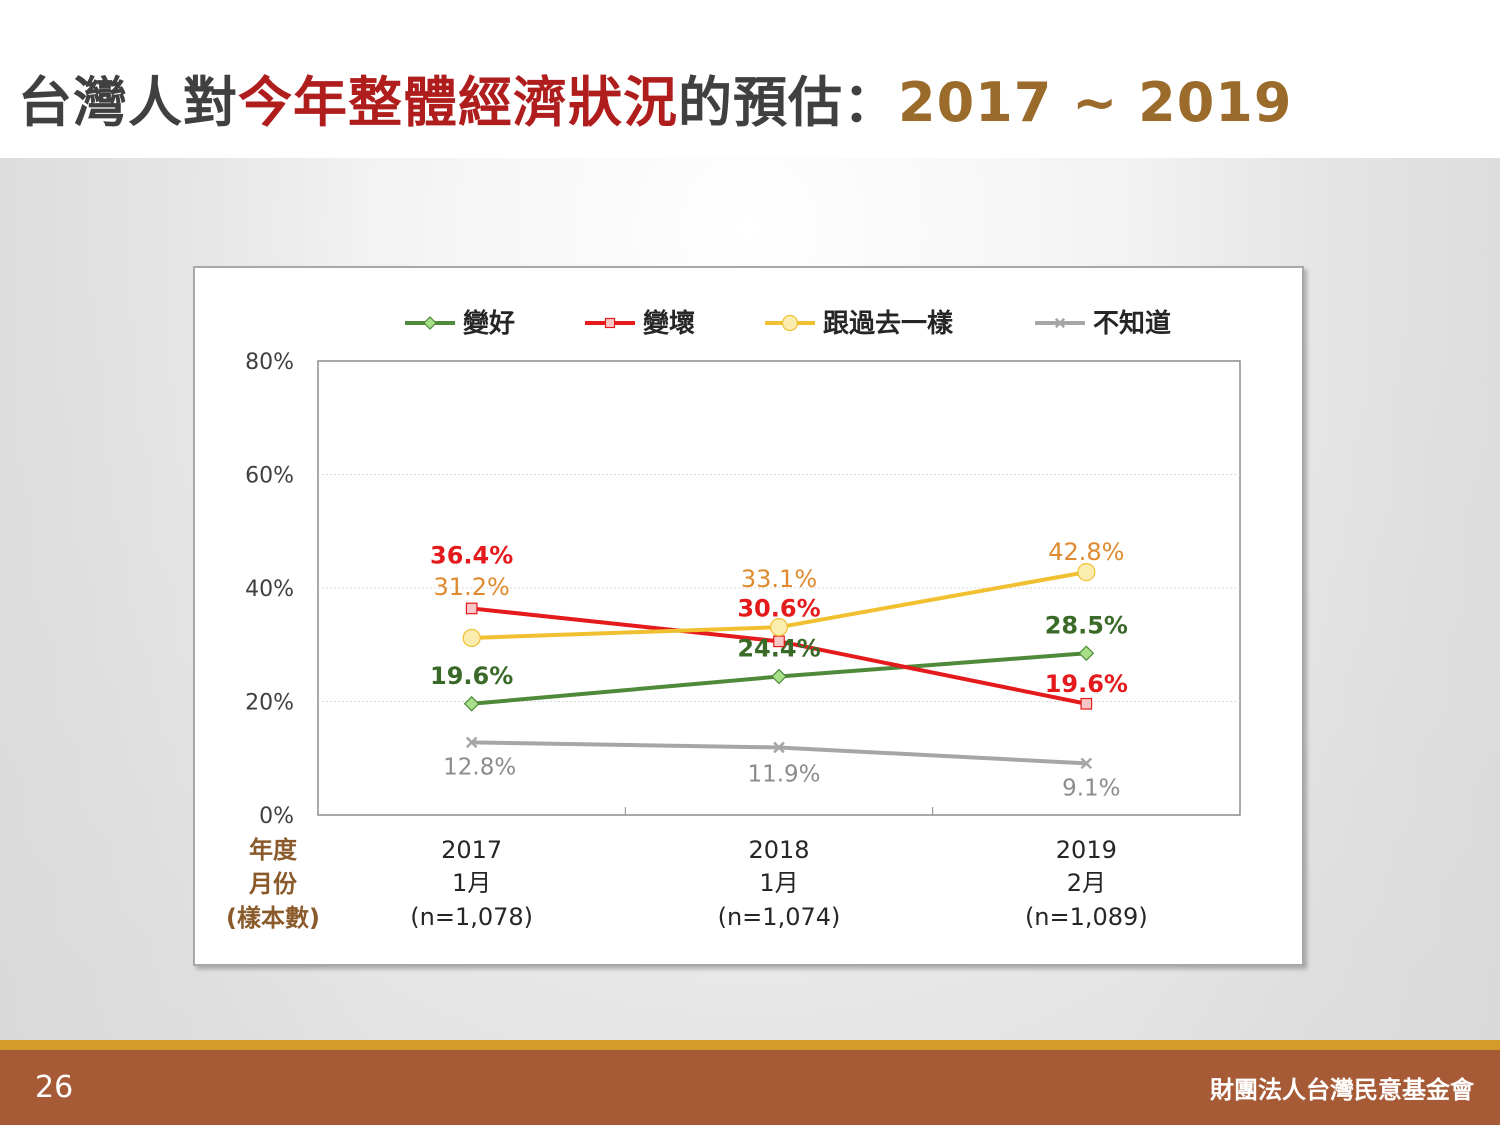 Image resolution: width=1500 pixels, height=1125 pixels. Describe the element at coordinates (1342, 1090) in the screenshot. I see `organization-name: 財團法人台灣民意基金會` at that location.